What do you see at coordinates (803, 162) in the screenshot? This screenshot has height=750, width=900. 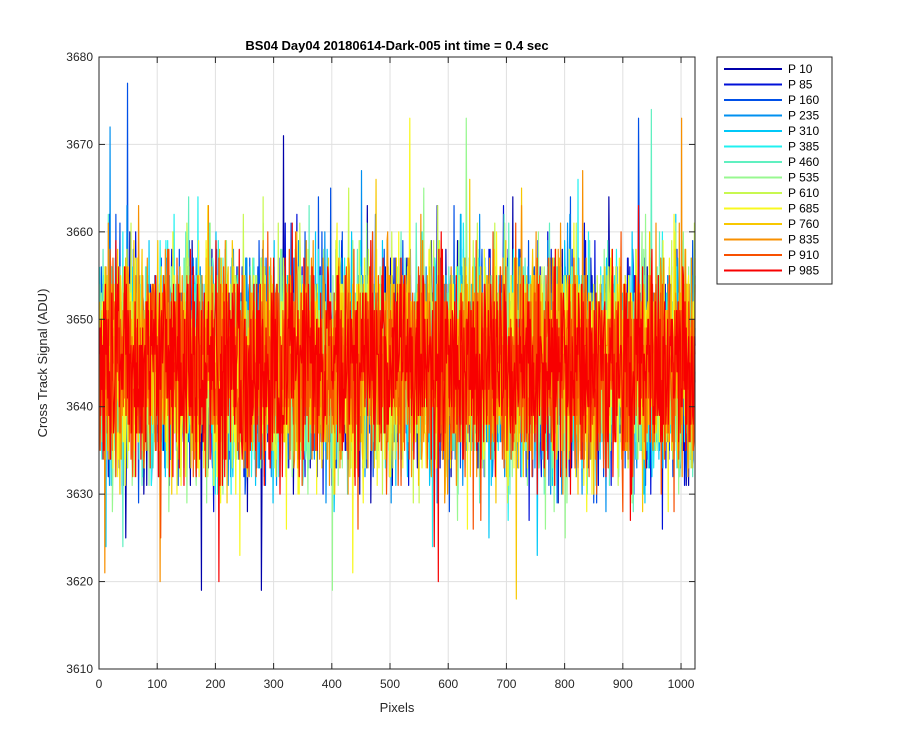 I see `legend-label: P 460` at bounding box center [803, 162].